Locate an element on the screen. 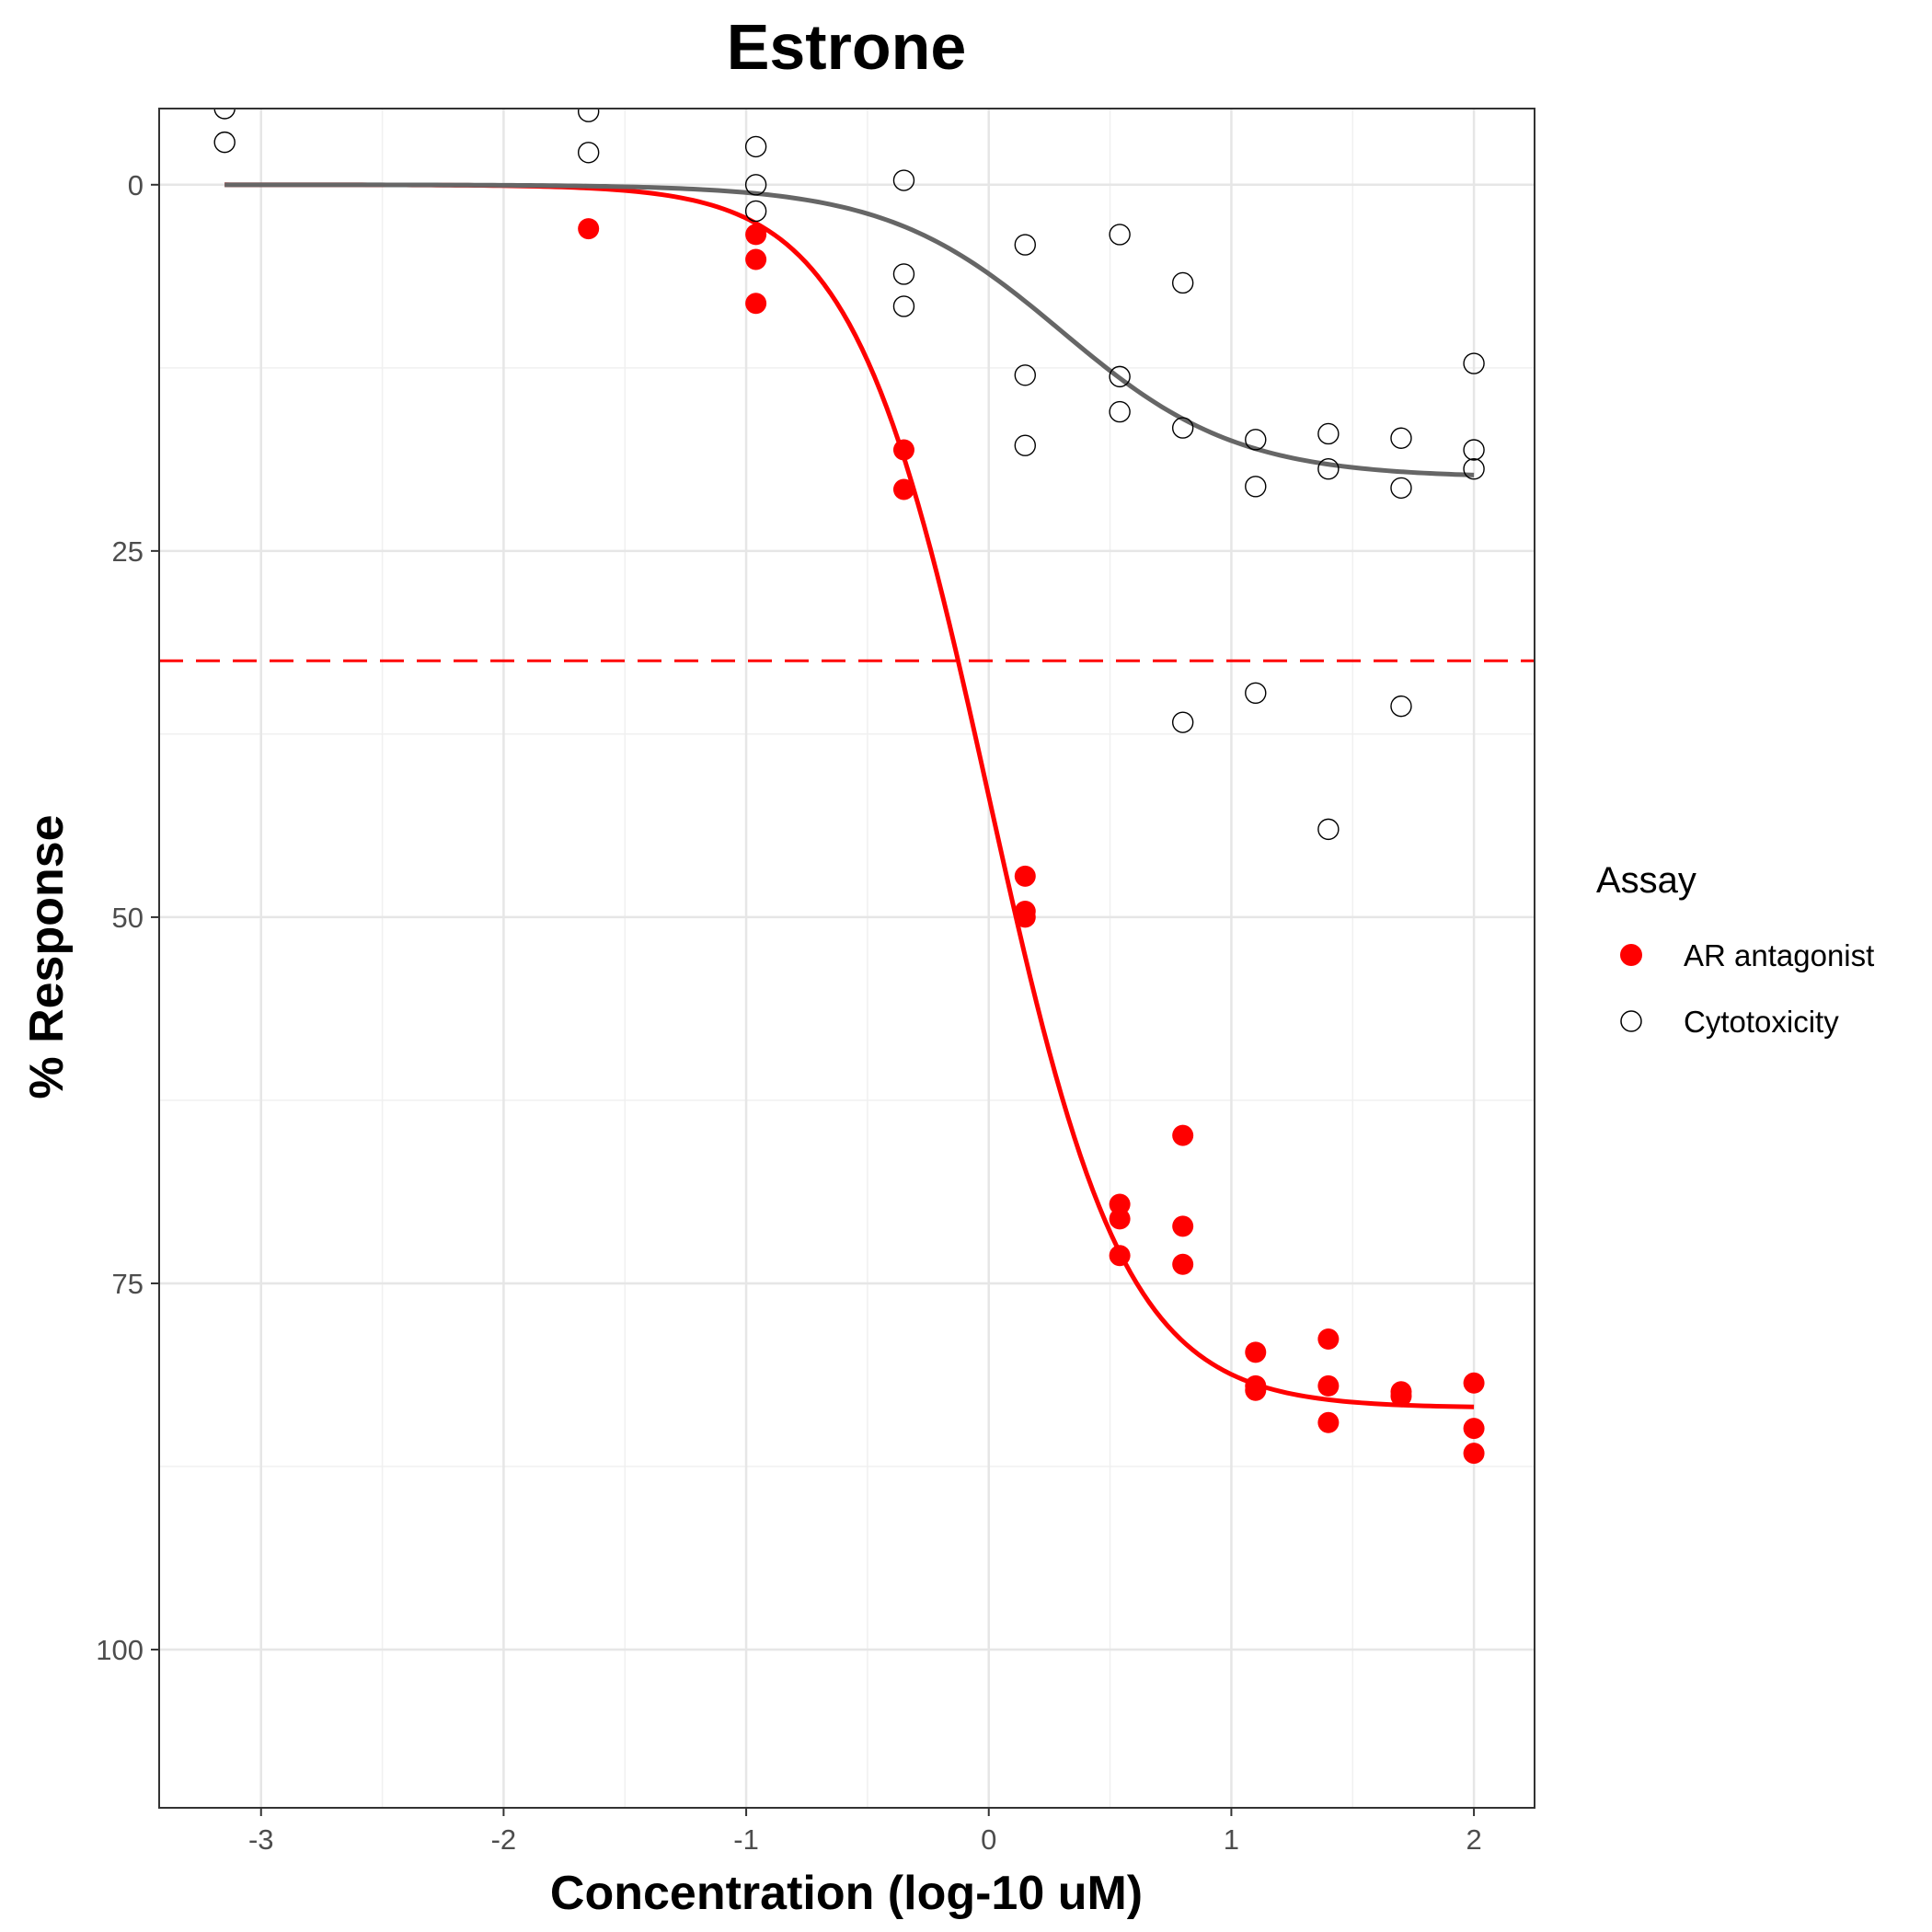 The image size is (1932, 1932). fit-curve-cytotoxicity is located at coordinates (849, 329).